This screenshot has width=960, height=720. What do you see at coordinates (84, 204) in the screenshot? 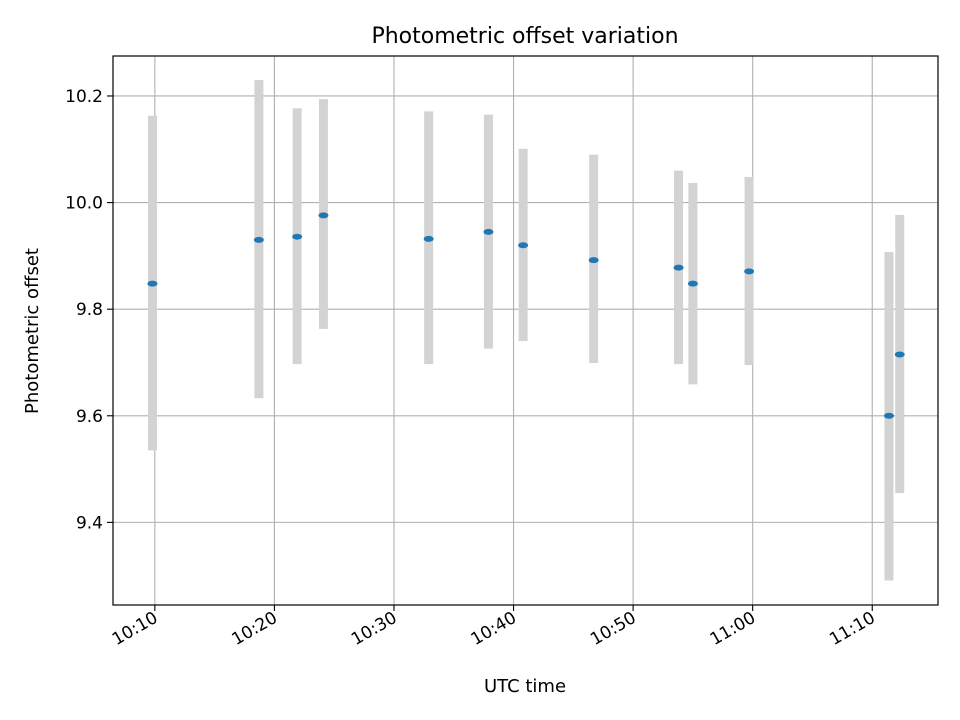
I see `y-tick-label: 10.0` at bounding box center [84, 204].